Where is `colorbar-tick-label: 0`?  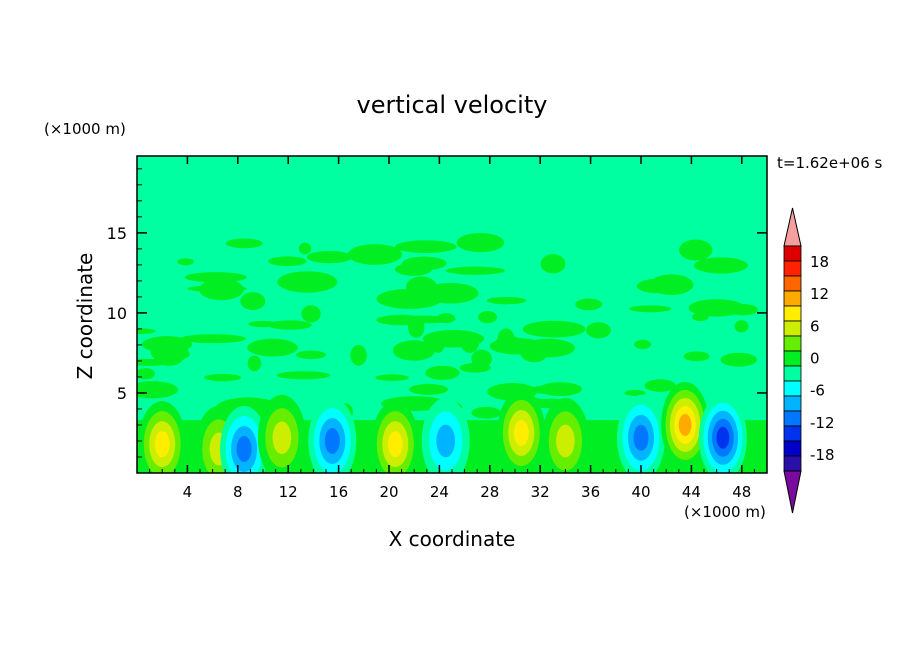 colorbar-tick-label: 0 is located at coordinates (815, 359).